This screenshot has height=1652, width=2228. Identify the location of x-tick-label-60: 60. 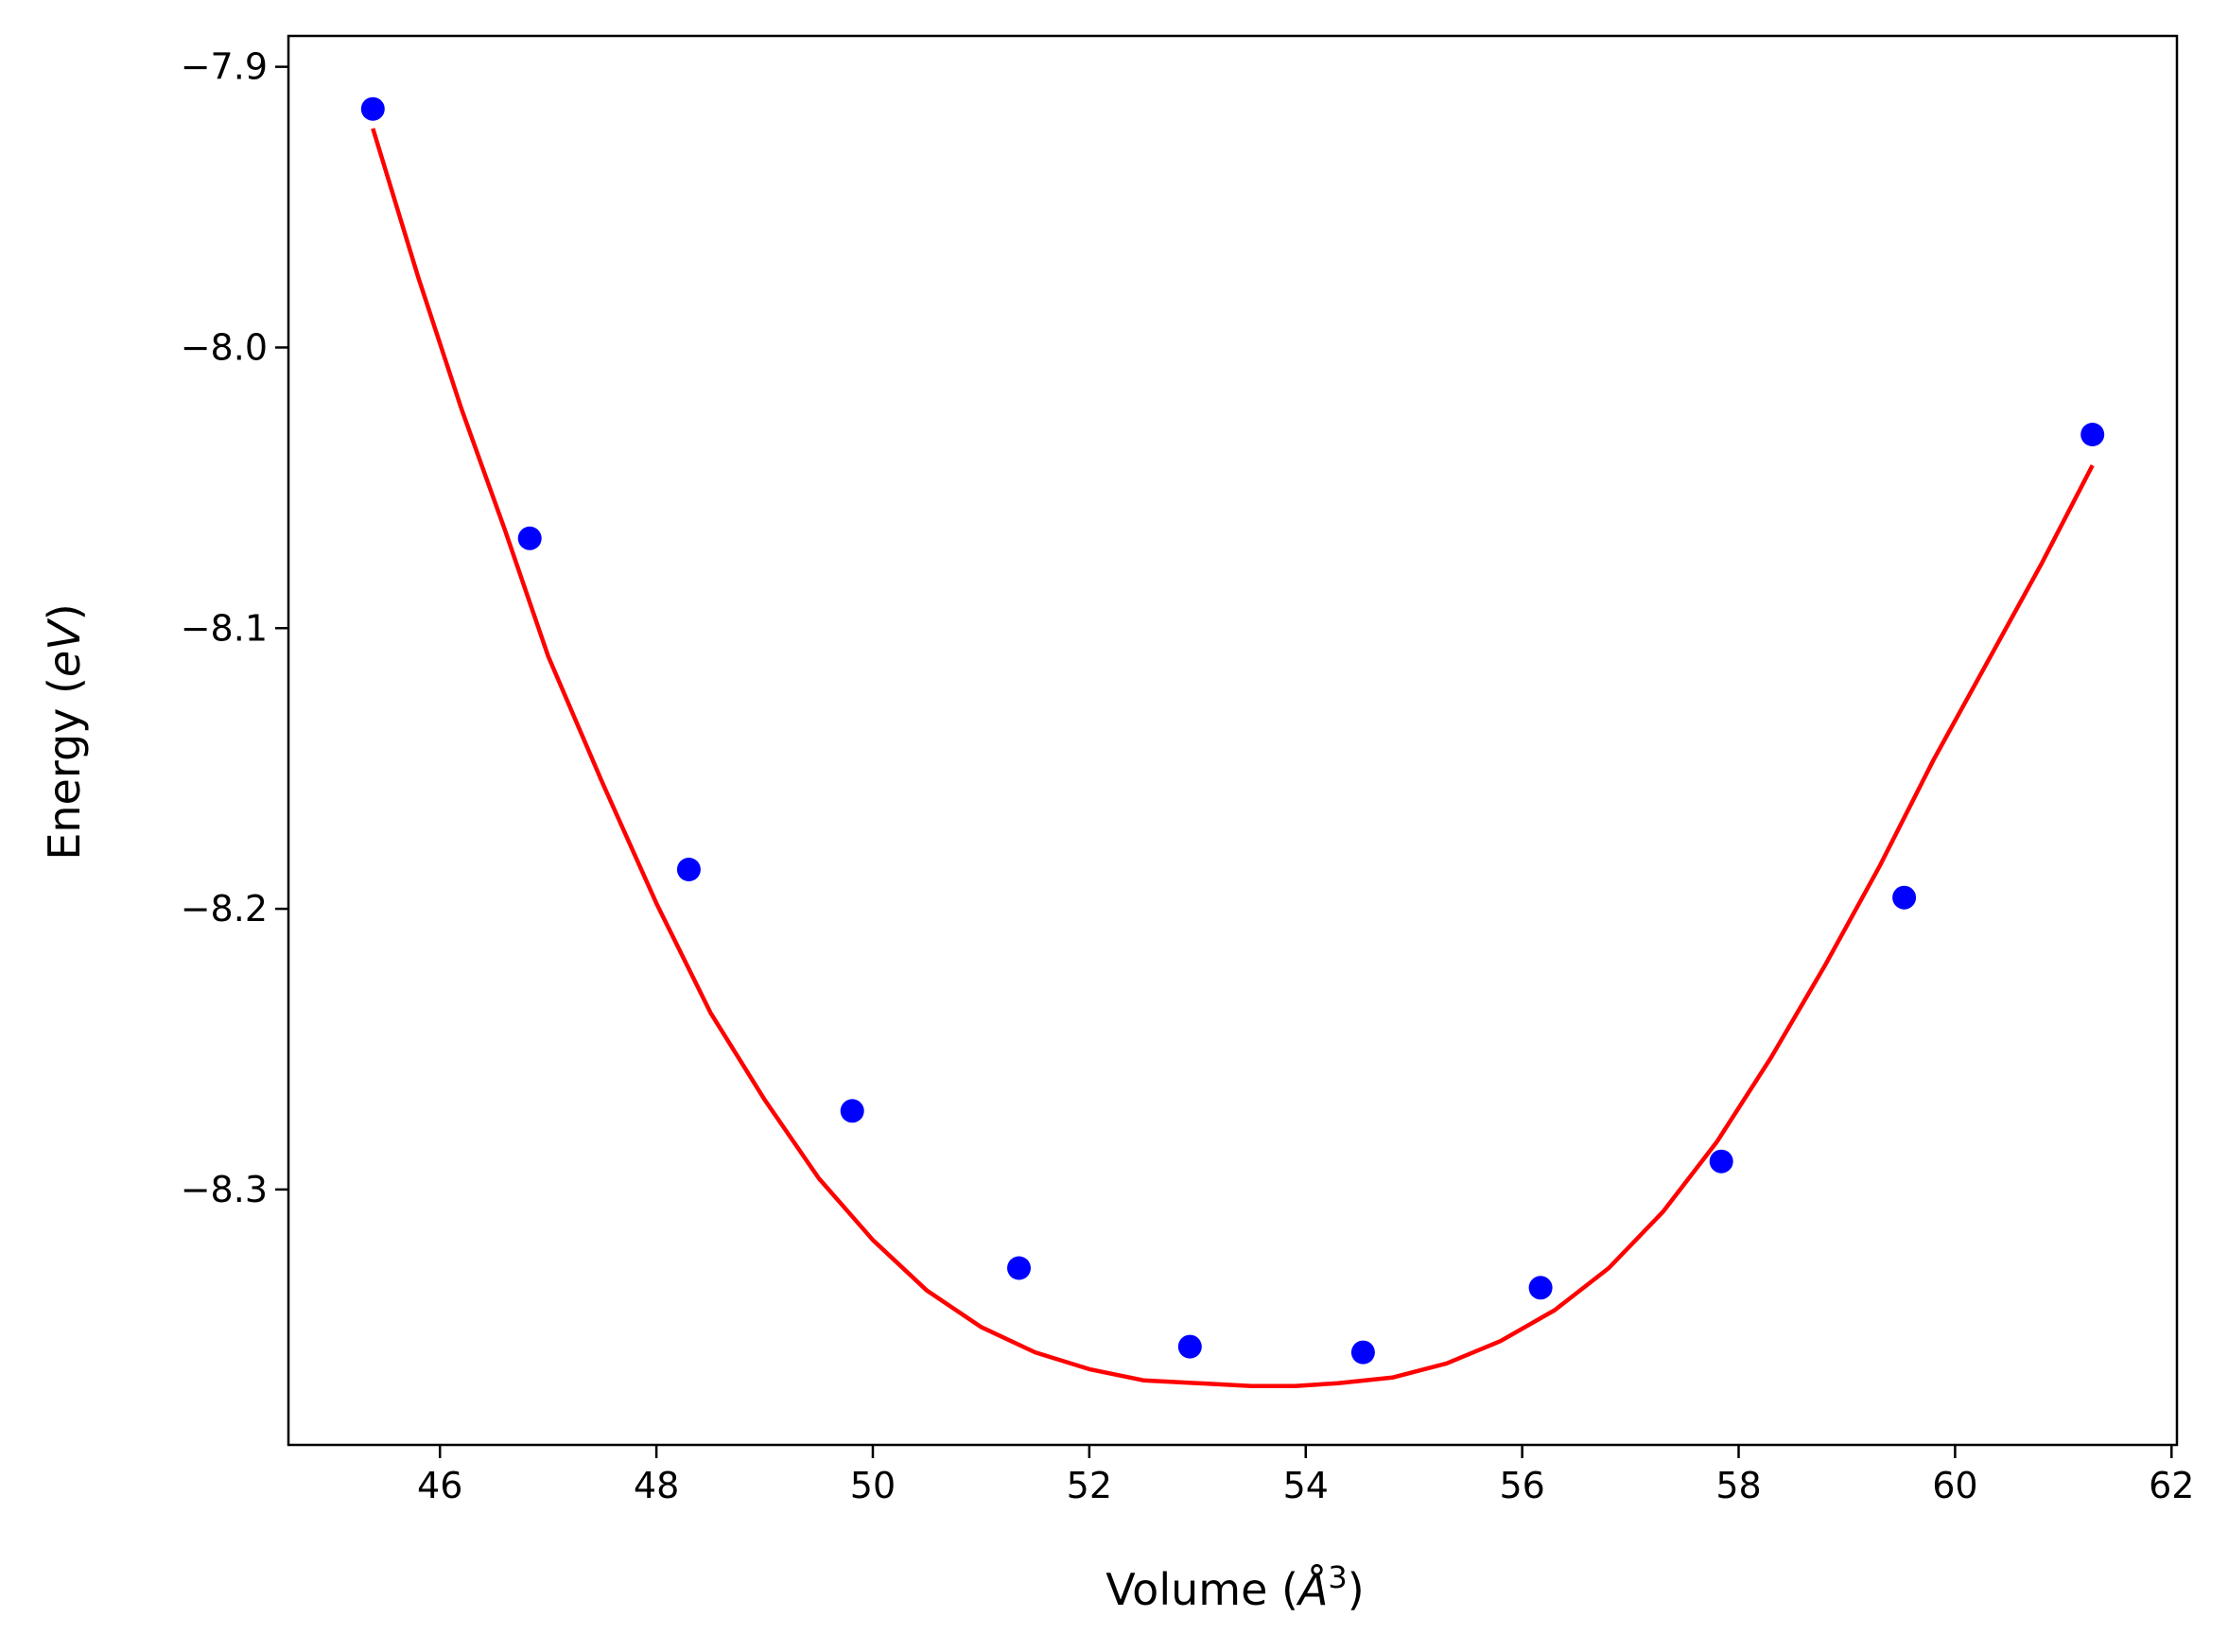
(1954, 1486).